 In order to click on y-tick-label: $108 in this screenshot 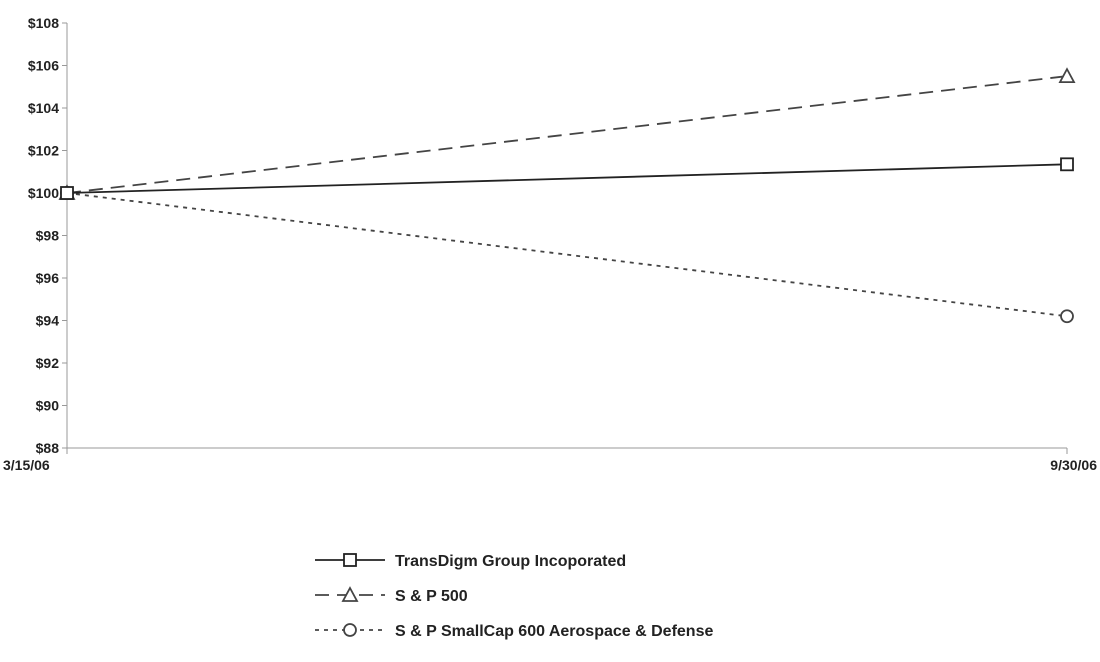, I will do `click(43, 23)`.